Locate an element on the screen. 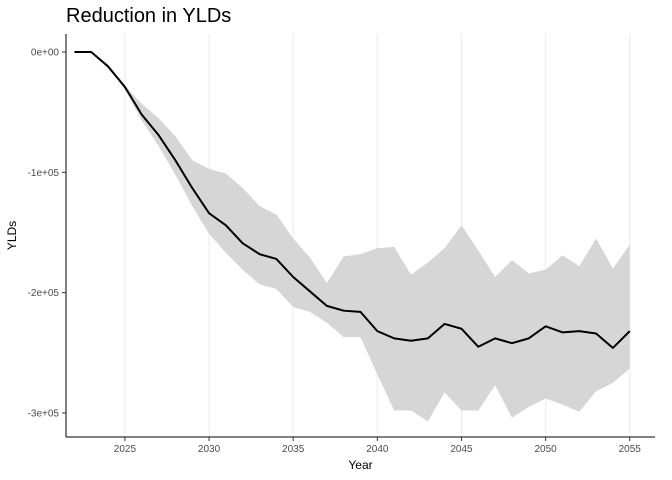 This screenshot has width=672, height=480. y-tick-label-3: -3e+05 is located at coordinates (44, 413).